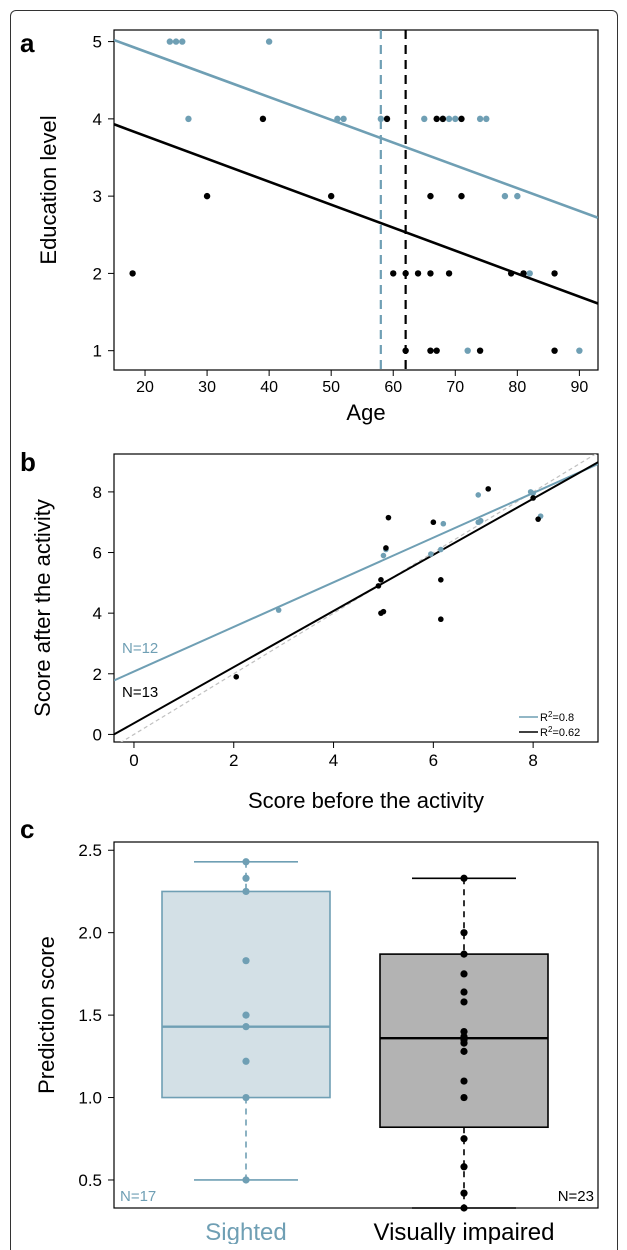 This screenshot has height=1250, width=627. What do you see at coordinates (393, 387) in the screenshot?
I see `panel-a-x-tick-label: 60` at bounding box center [393, 387].